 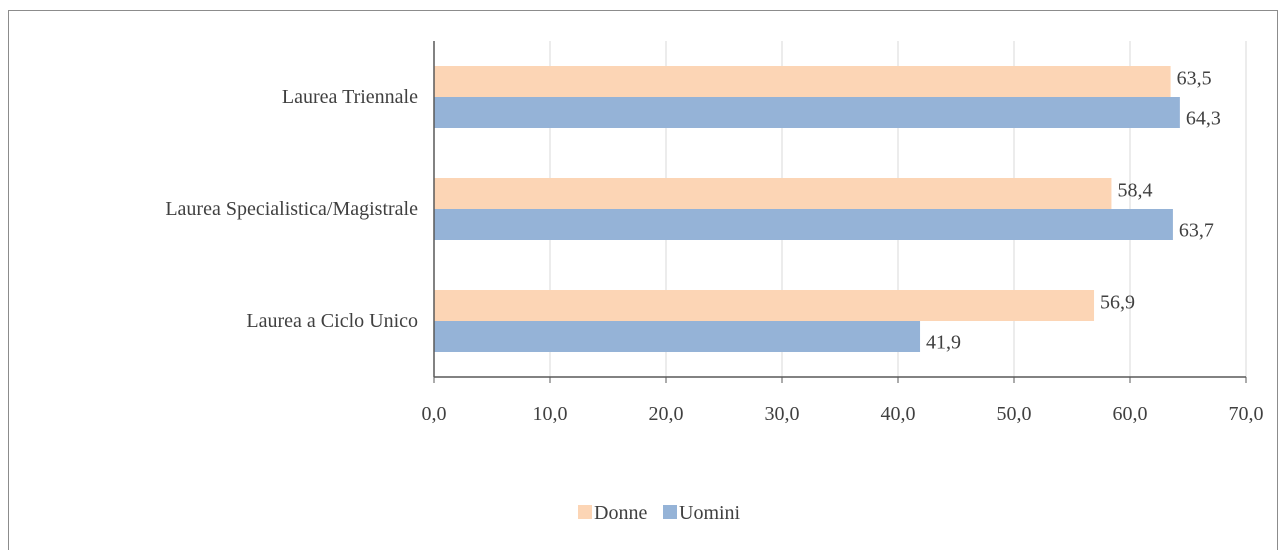 I want to click on data-label: 56,9, so click(x=1117, y=303).